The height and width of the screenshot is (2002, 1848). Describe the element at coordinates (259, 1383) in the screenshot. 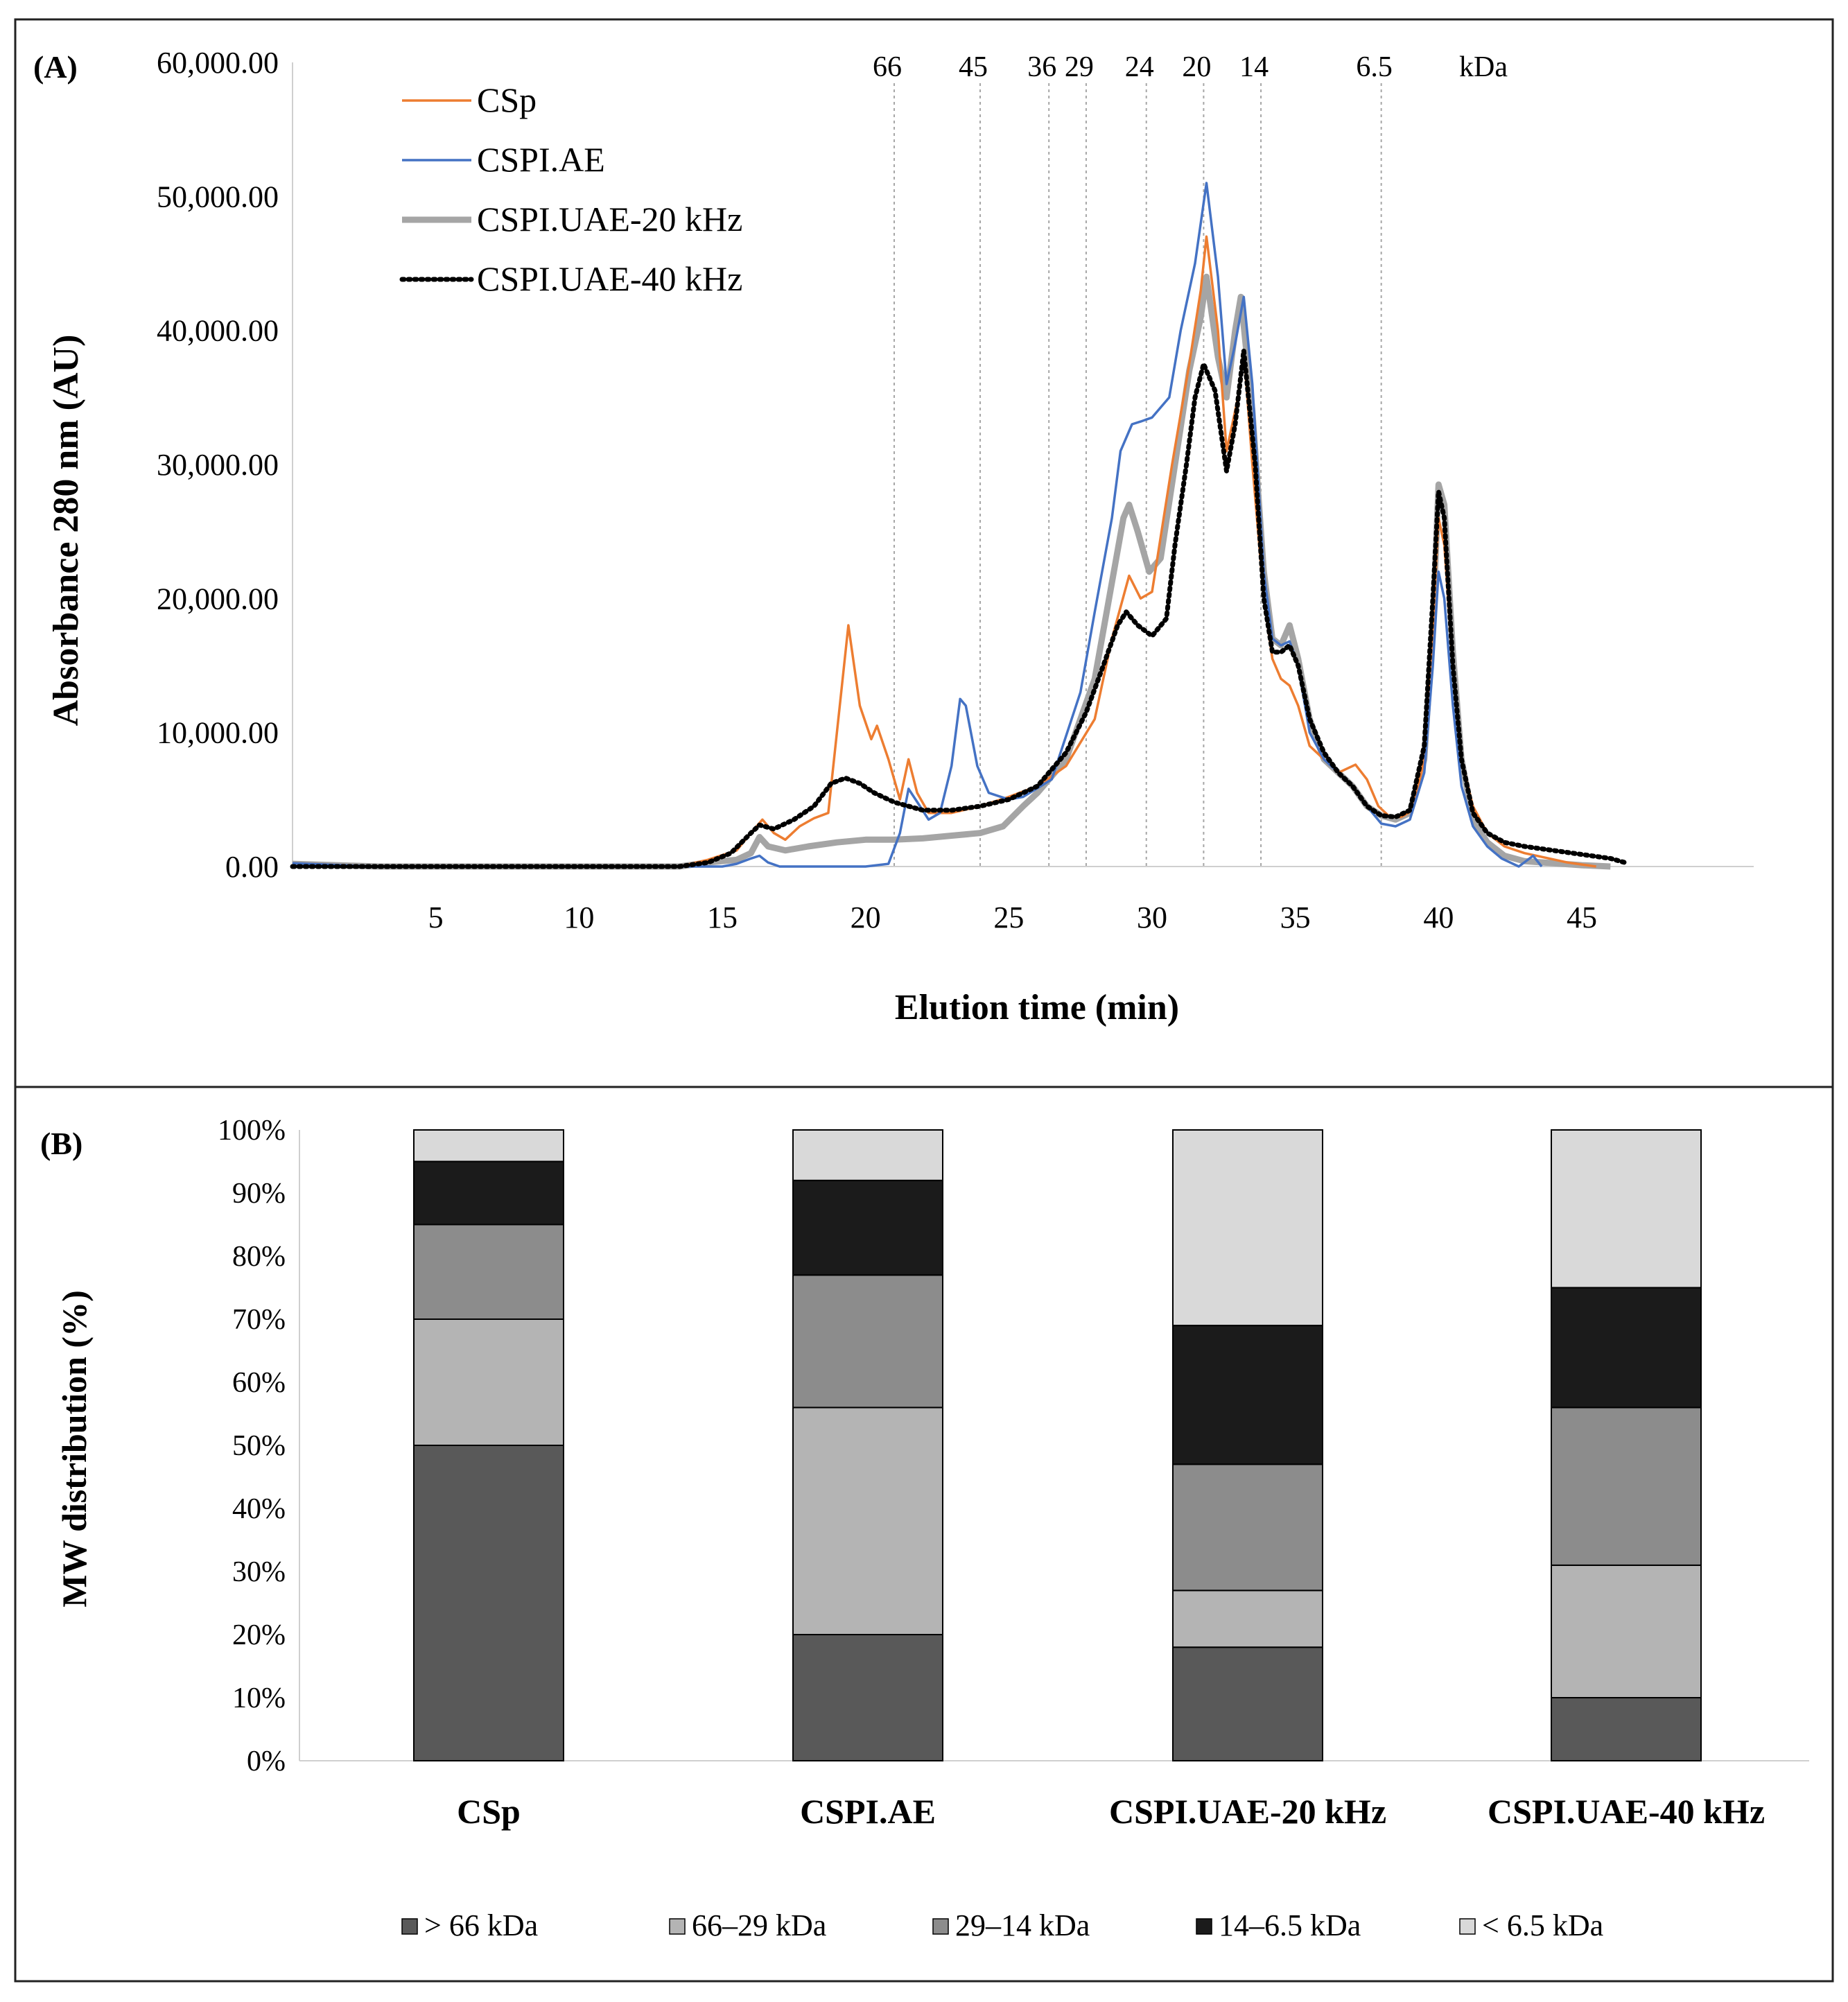

I see `panel-b-y-tick-label: 60%` at that location.